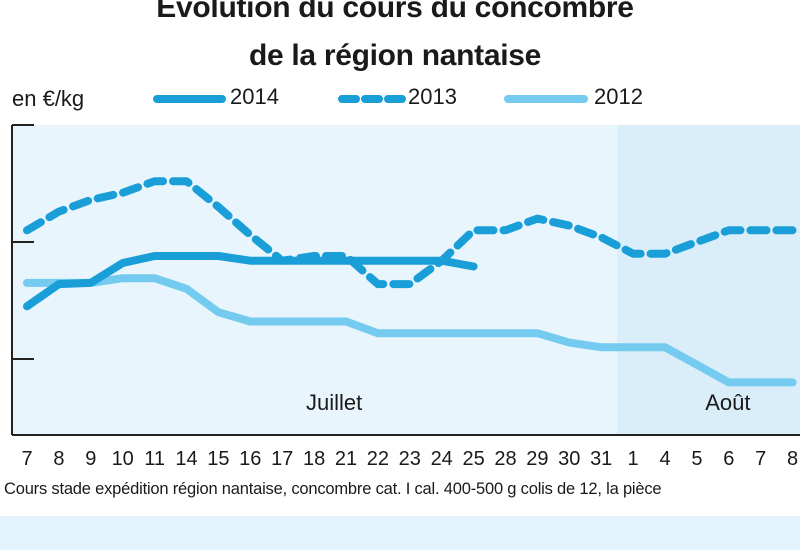 The image size is (800, 550). I want to click on chart-title-line1: Évolution du cours du concombre, so click(395, 12).